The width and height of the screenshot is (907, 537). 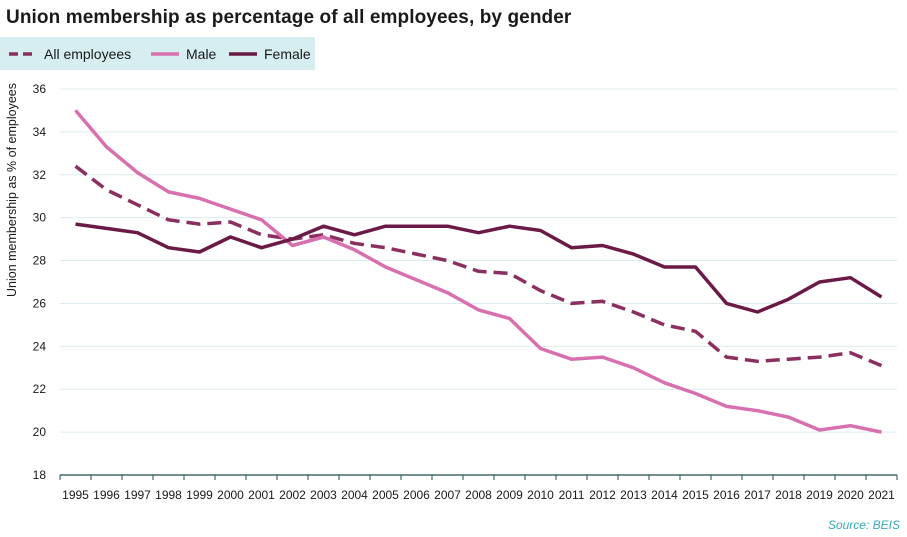 I want to click on legend-swatch-female, so click(x=243, y=53).